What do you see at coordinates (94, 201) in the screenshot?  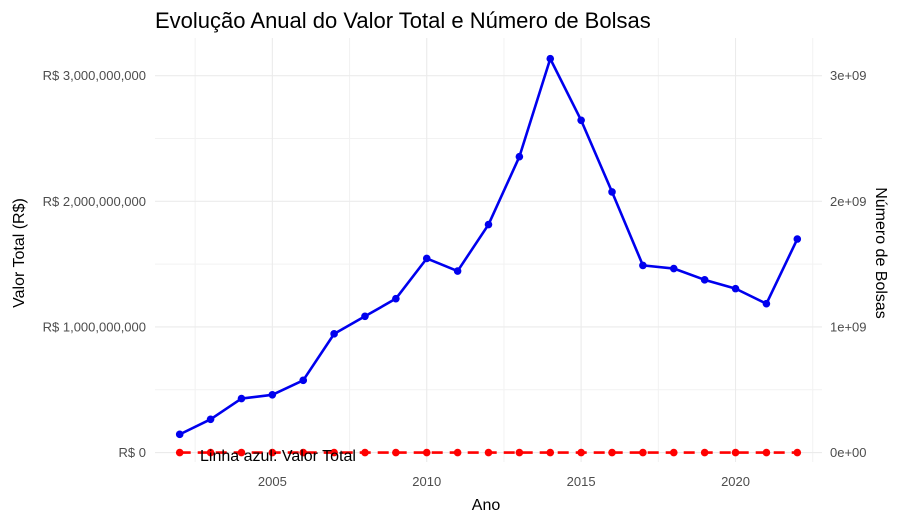 I see `y-tick-label-left: R$ 2,000,000,000` at bounding box center [94, 201].